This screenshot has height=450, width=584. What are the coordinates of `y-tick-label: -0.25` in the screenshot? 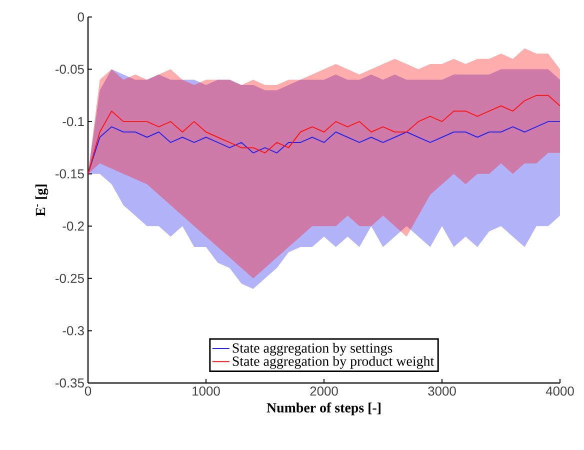 It's located at (70, 278).